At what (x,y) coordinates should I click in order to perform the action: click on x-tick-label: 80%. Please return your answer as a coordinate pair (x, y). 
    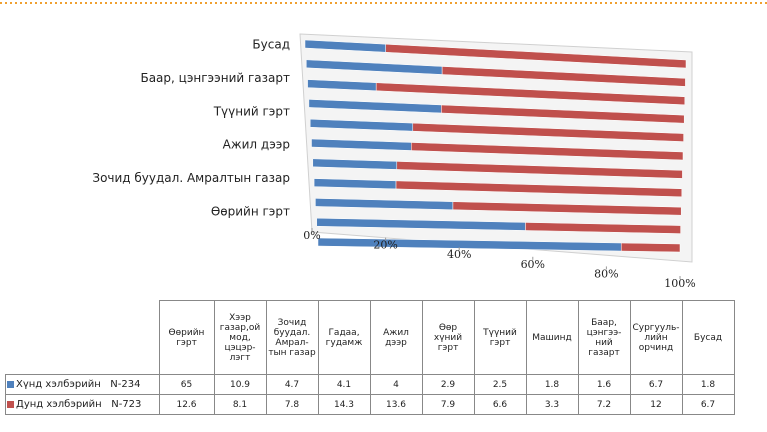
    Looking at the image, I should click on (606, 273).